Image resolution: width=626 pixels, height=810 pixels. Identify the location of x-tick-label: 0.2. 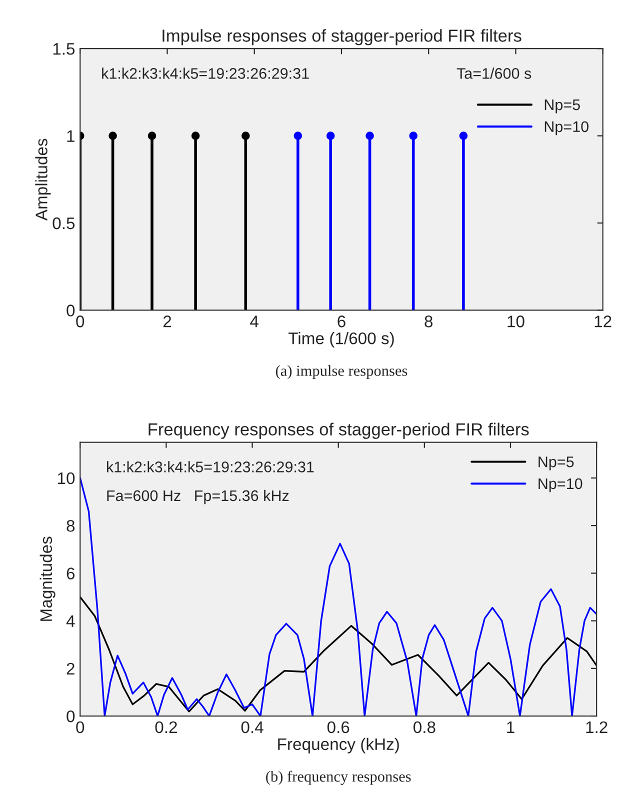
(166, 727).